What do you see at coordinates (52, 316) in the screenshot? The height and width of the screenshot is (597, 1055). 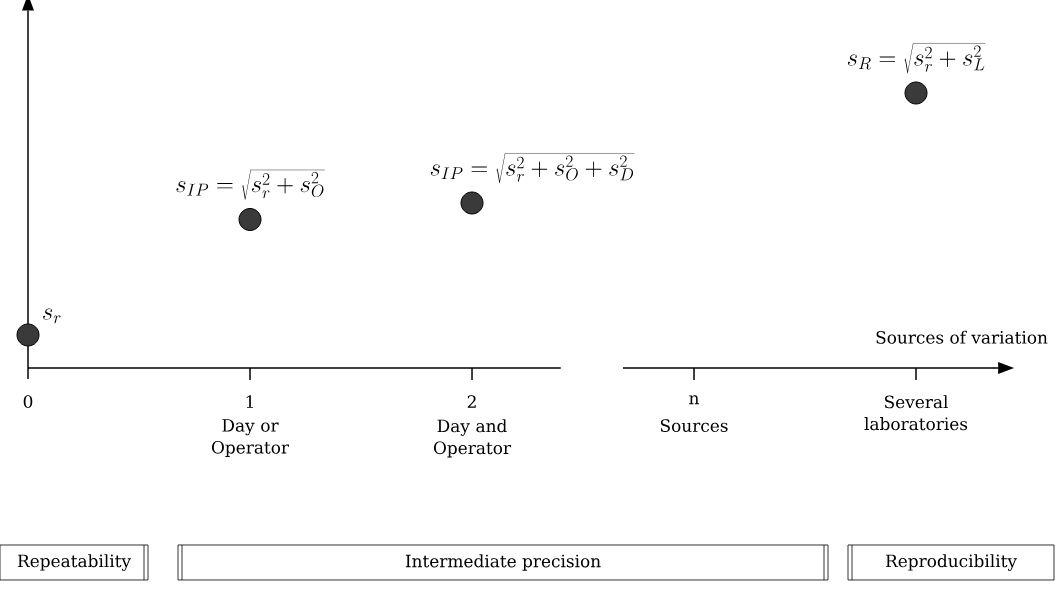 I see `annotation: $s_r$` at bounding box center [52, 316].